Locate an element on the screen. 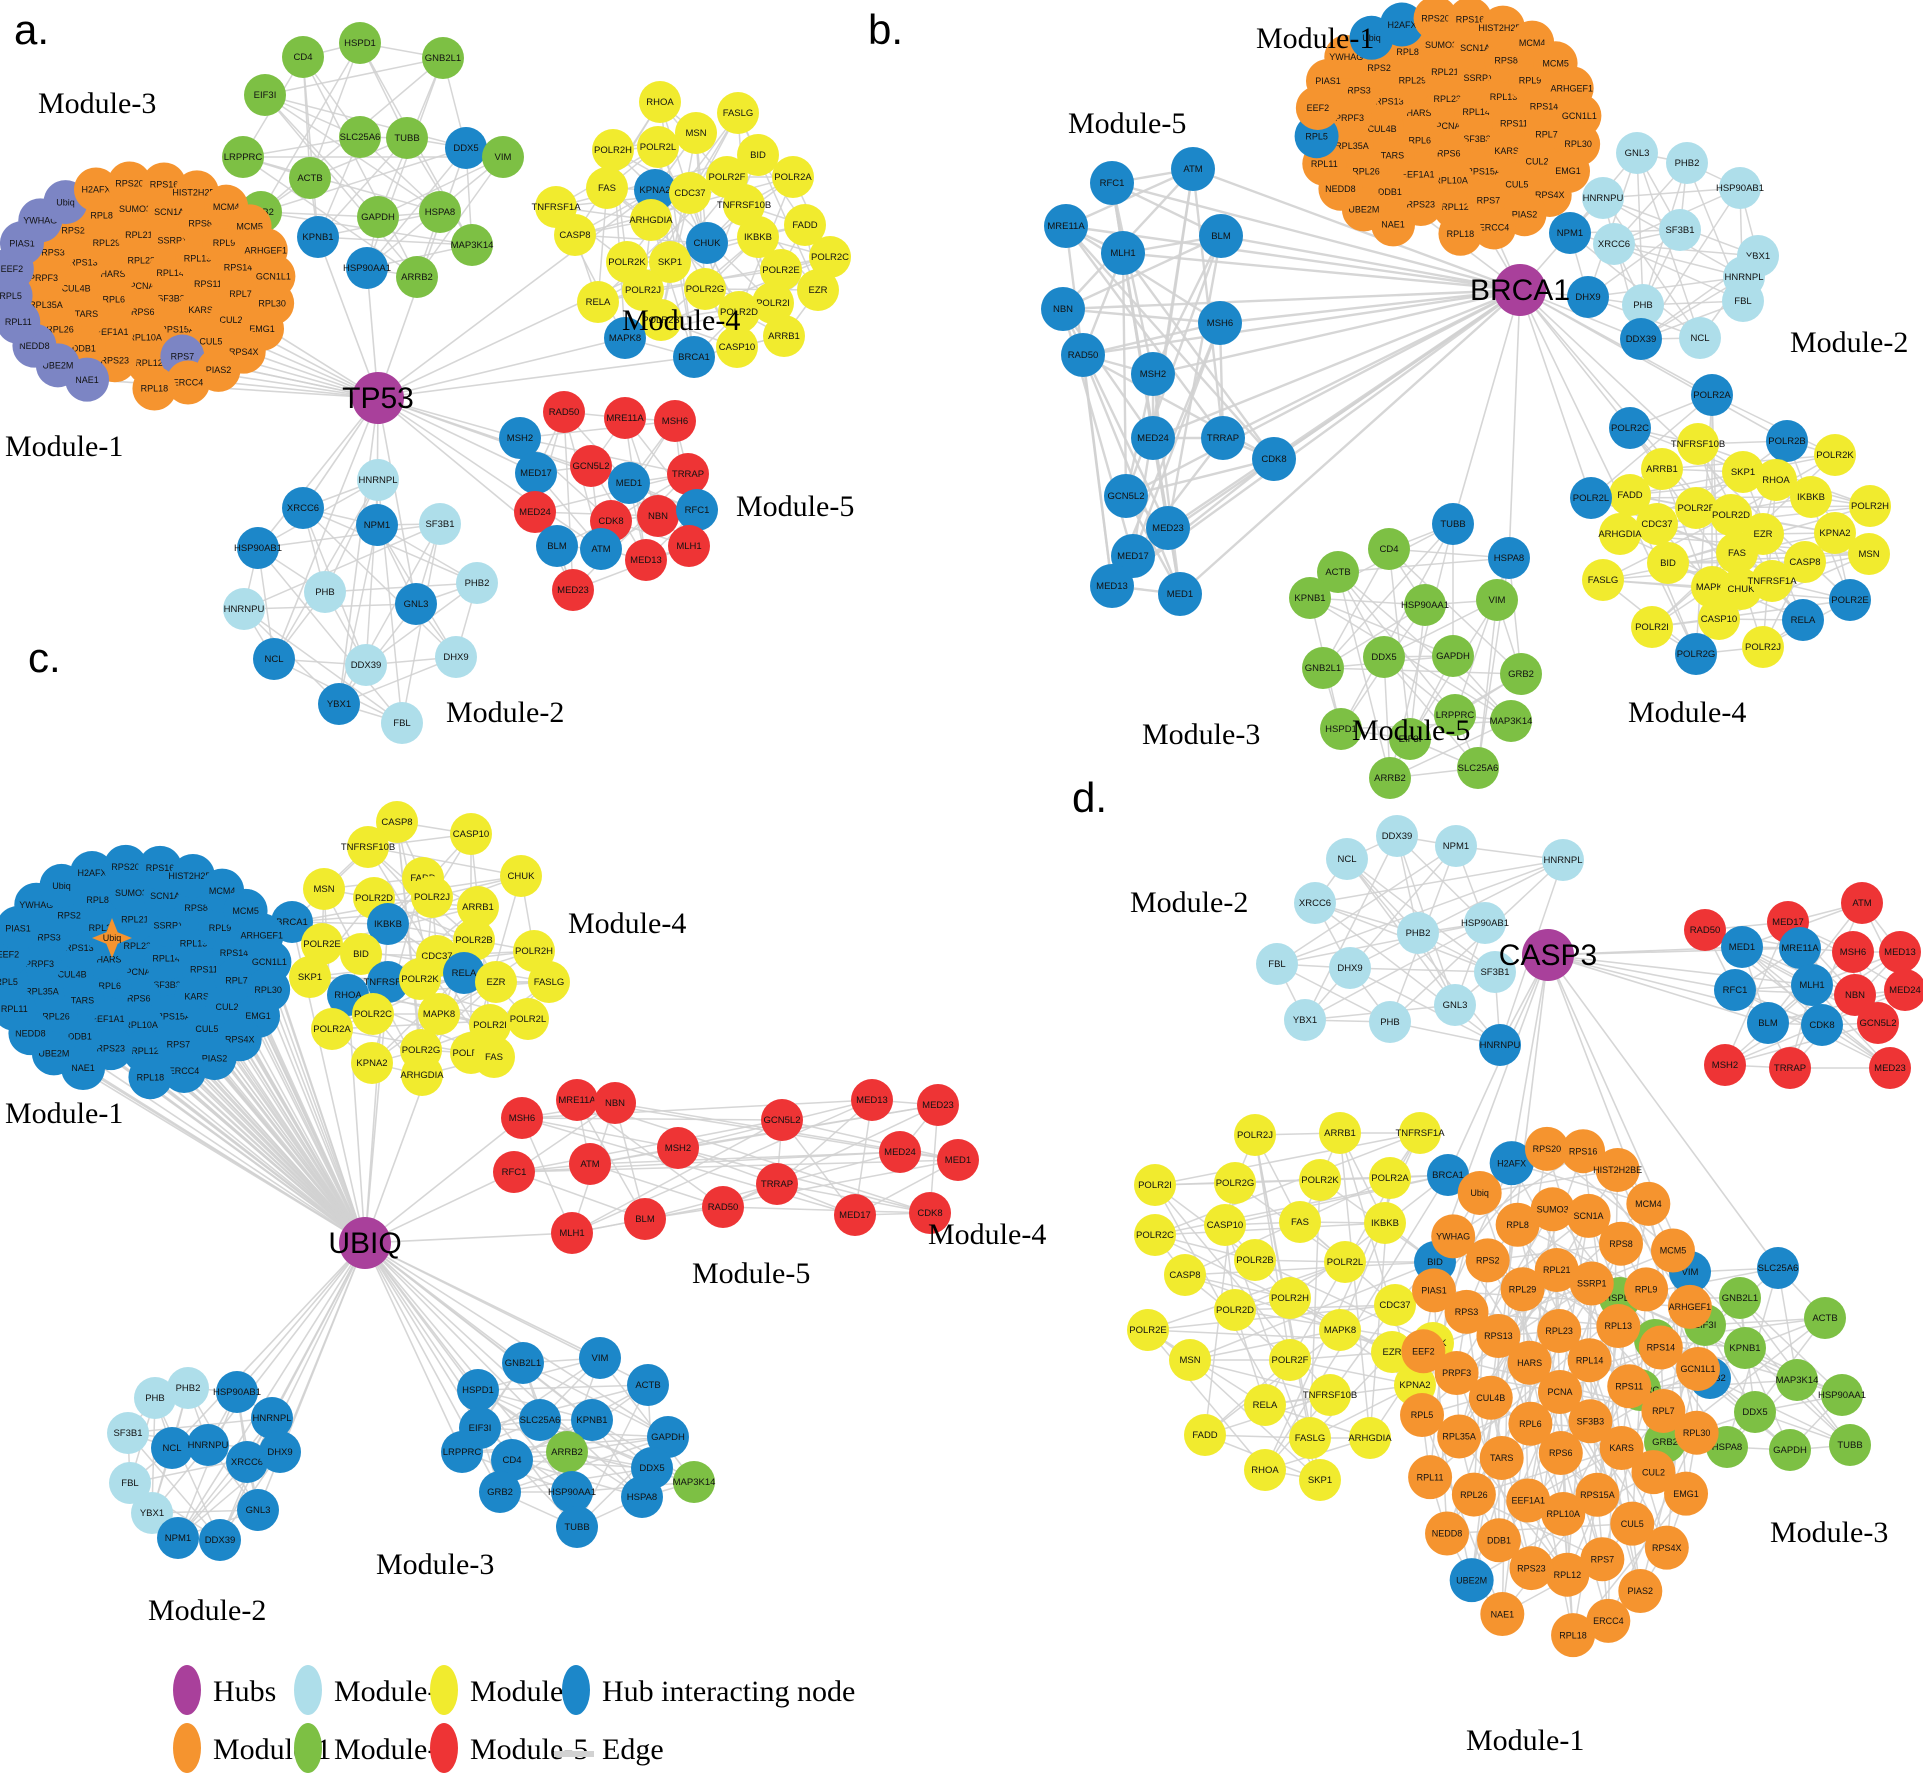 Image resolution: width=1923 pixels, height=1775 pixels. node-HNRNPL is located at coordinates (378, 480).